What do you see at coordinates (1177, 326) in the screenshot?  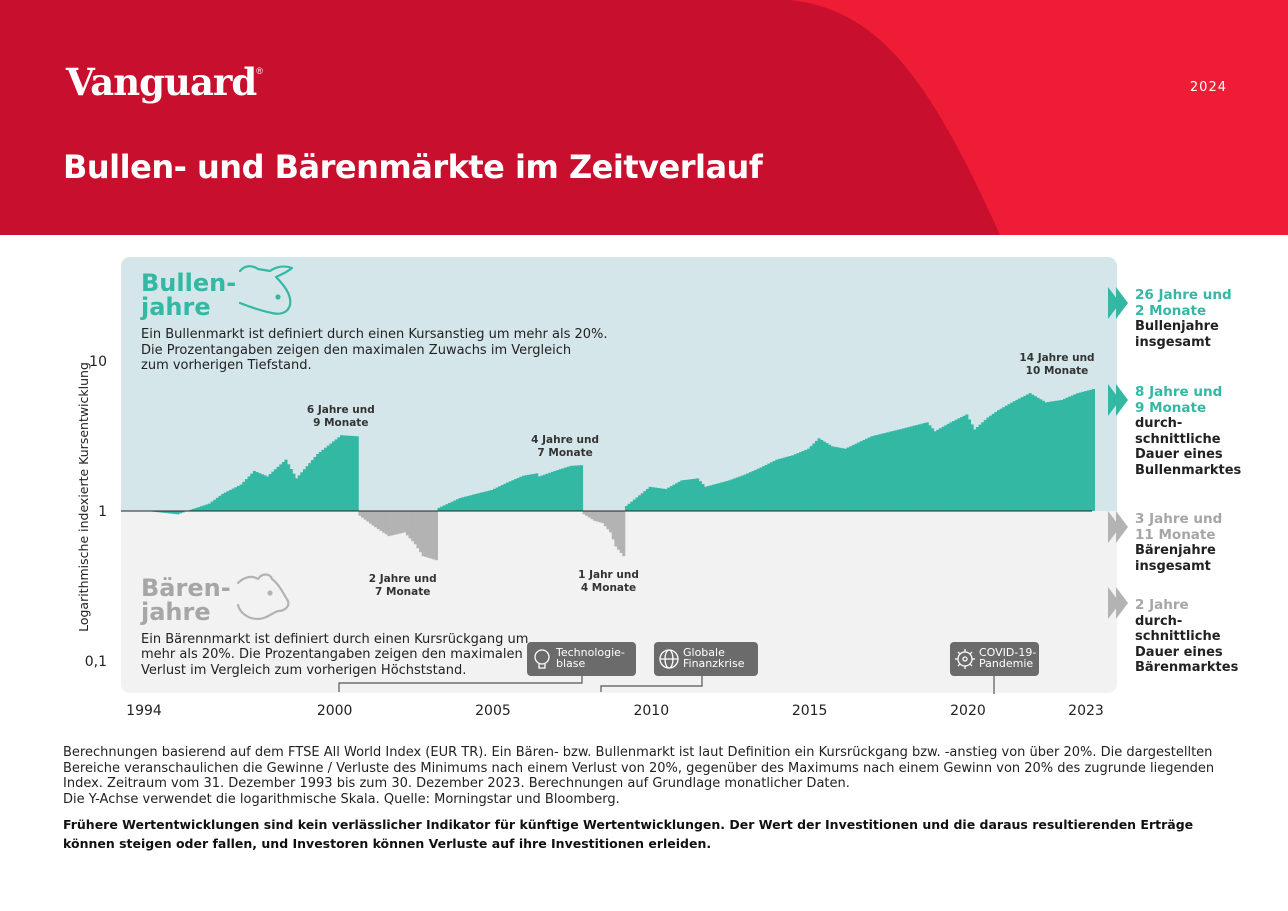 I see `summary-bull-total-label-1: Bullenjahre` at bounding box center [1177, 326].